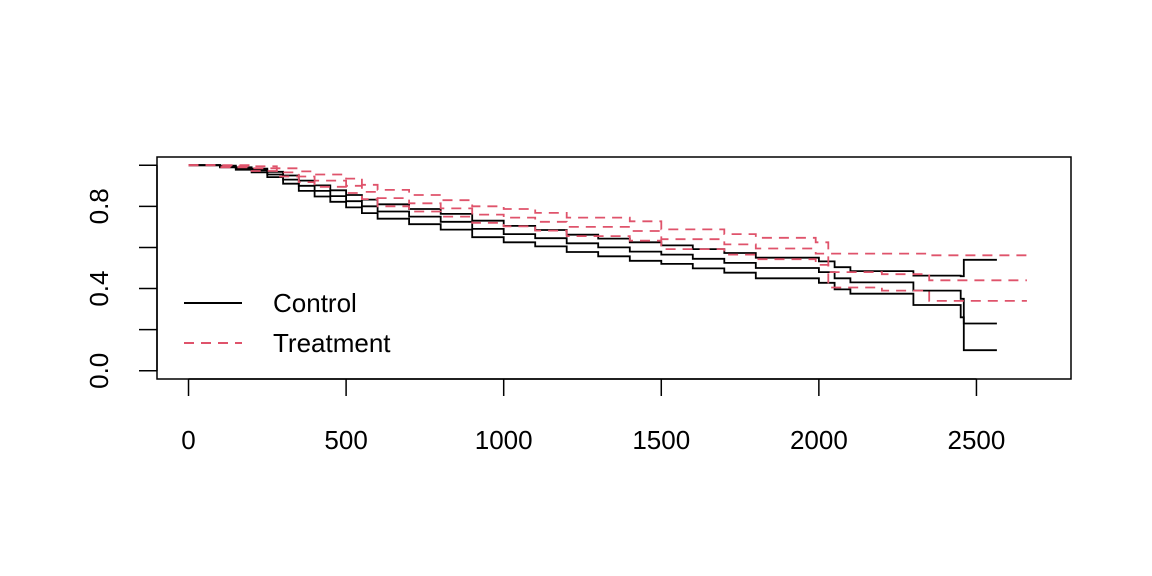  Describe the element at coordinates (99, 289) in the screenshot. I see `y-tick-label: 0.4` at that location.